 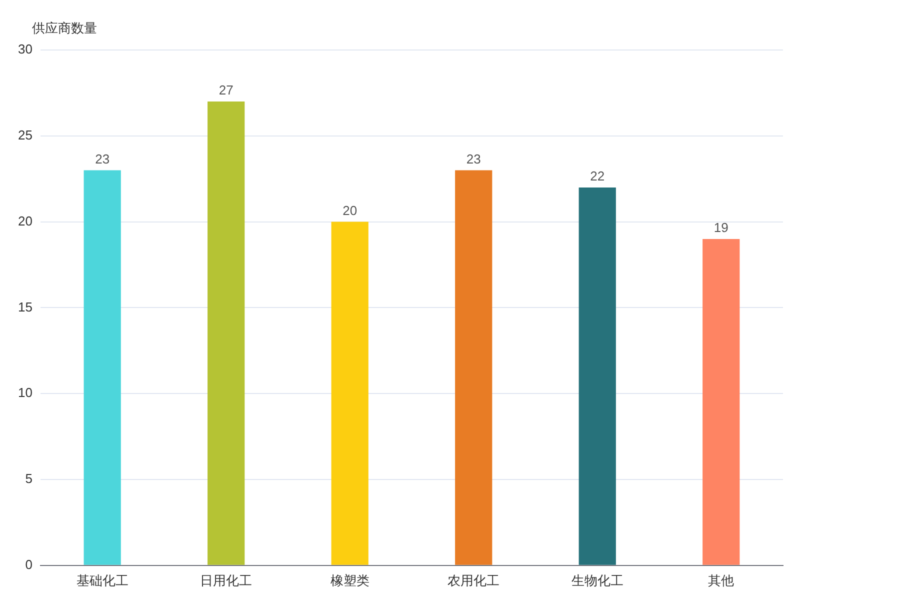 I want to click on y-tick-label: 0, so click(x=28, y=564).